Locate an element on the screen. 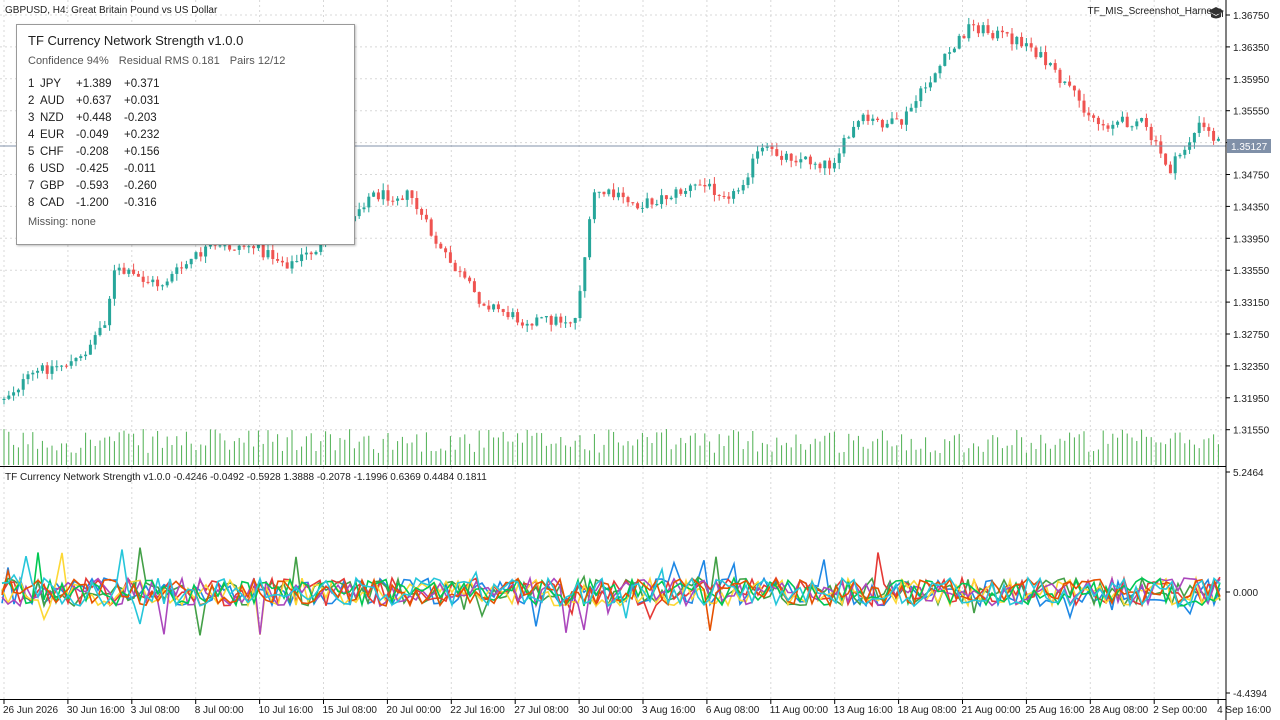 The height and width of the screenshot is (720, 1280). price-tick-label: 1.32350 is located at coordinates (1251, 367).